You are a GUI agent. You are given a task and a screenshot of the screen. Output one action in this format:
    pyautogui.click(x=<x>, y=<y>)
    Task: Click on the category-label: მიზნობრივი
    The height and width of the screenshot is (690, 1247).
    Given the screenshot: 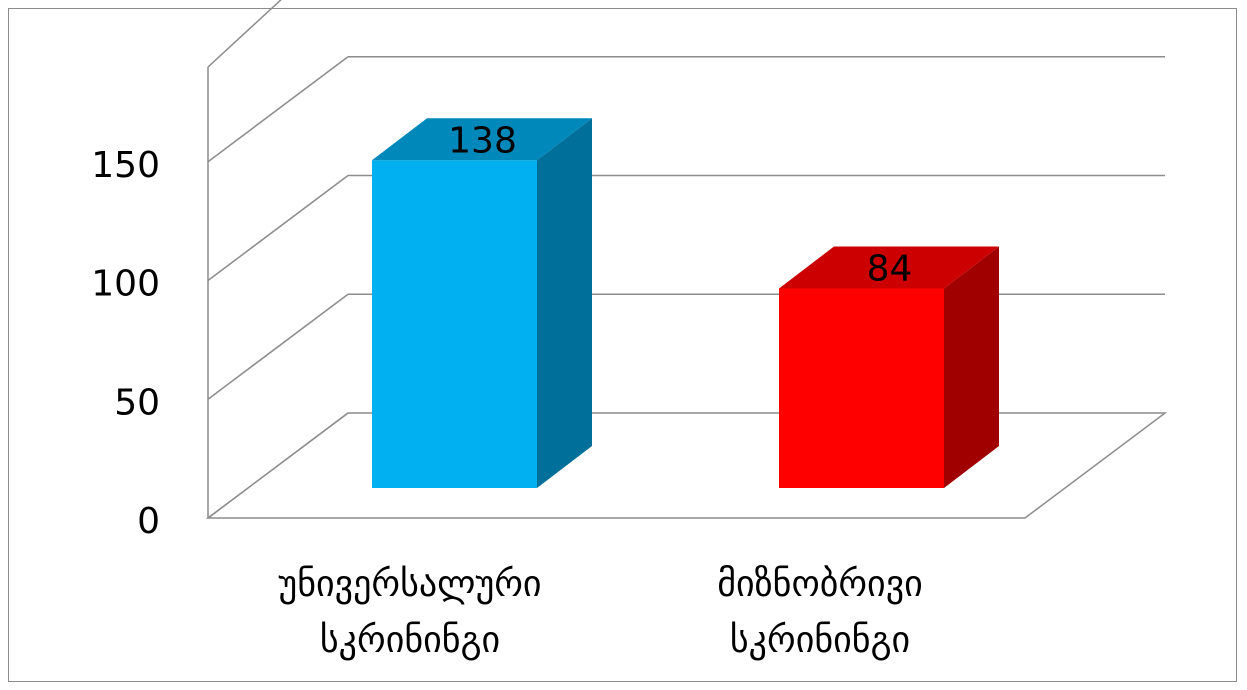 What is the action you would take?
    pyautogui.click(x=820, y=584)
    